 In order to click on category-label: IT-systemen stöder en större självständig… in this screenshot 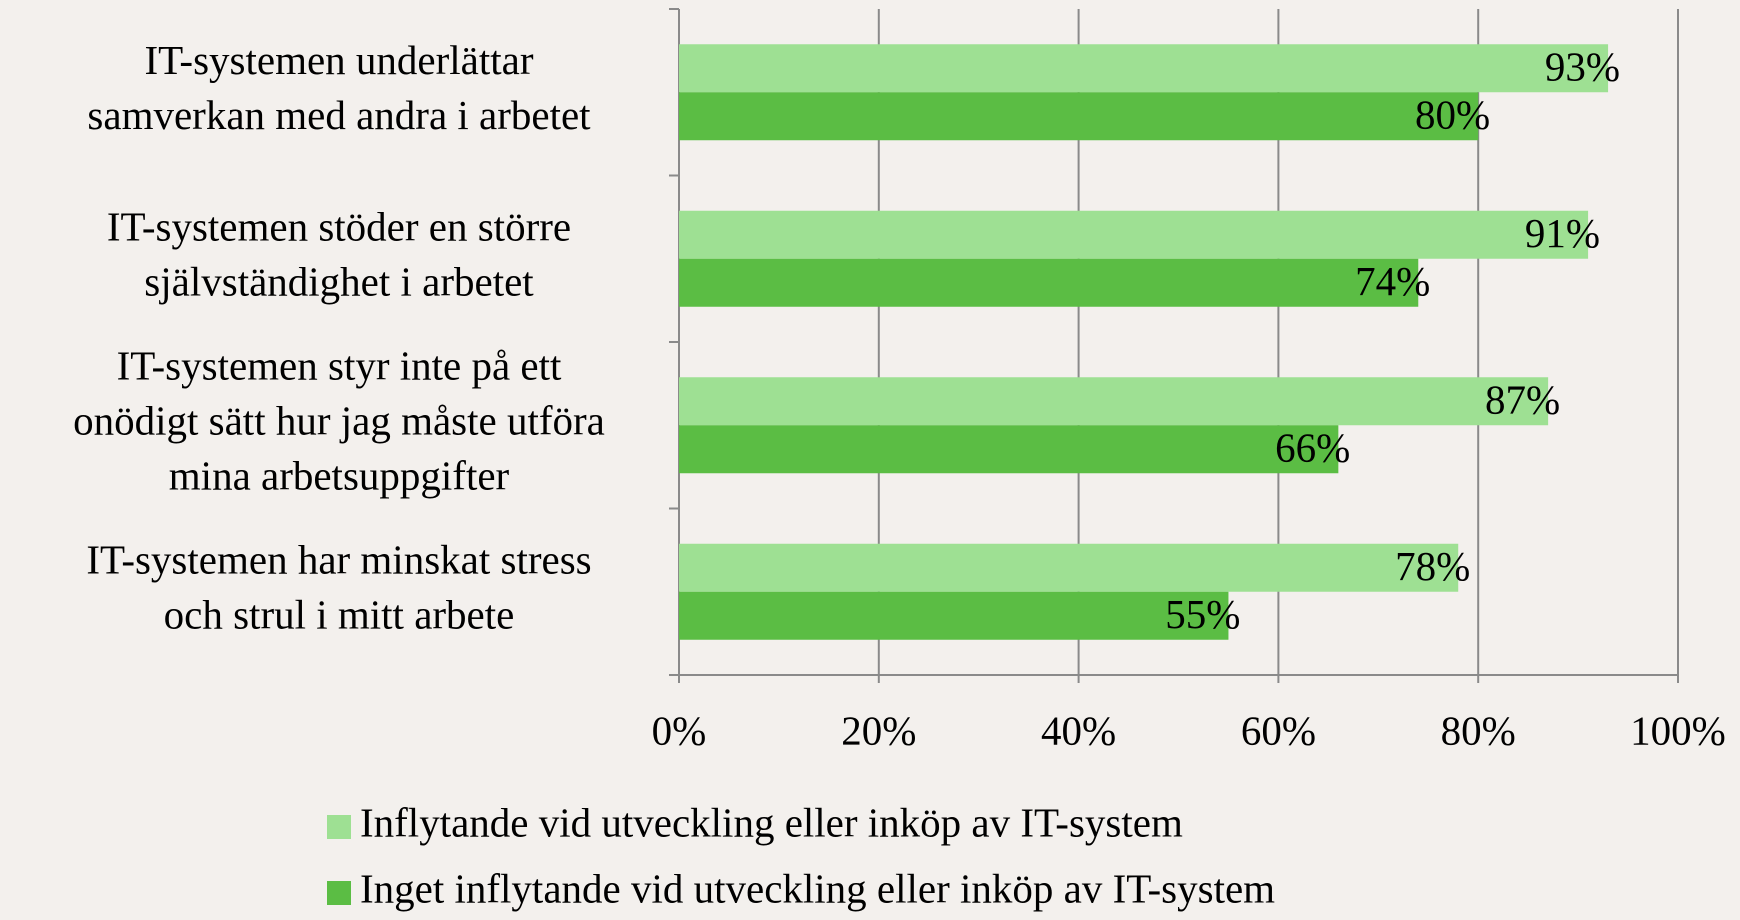, I will do `click(339, 254)`.